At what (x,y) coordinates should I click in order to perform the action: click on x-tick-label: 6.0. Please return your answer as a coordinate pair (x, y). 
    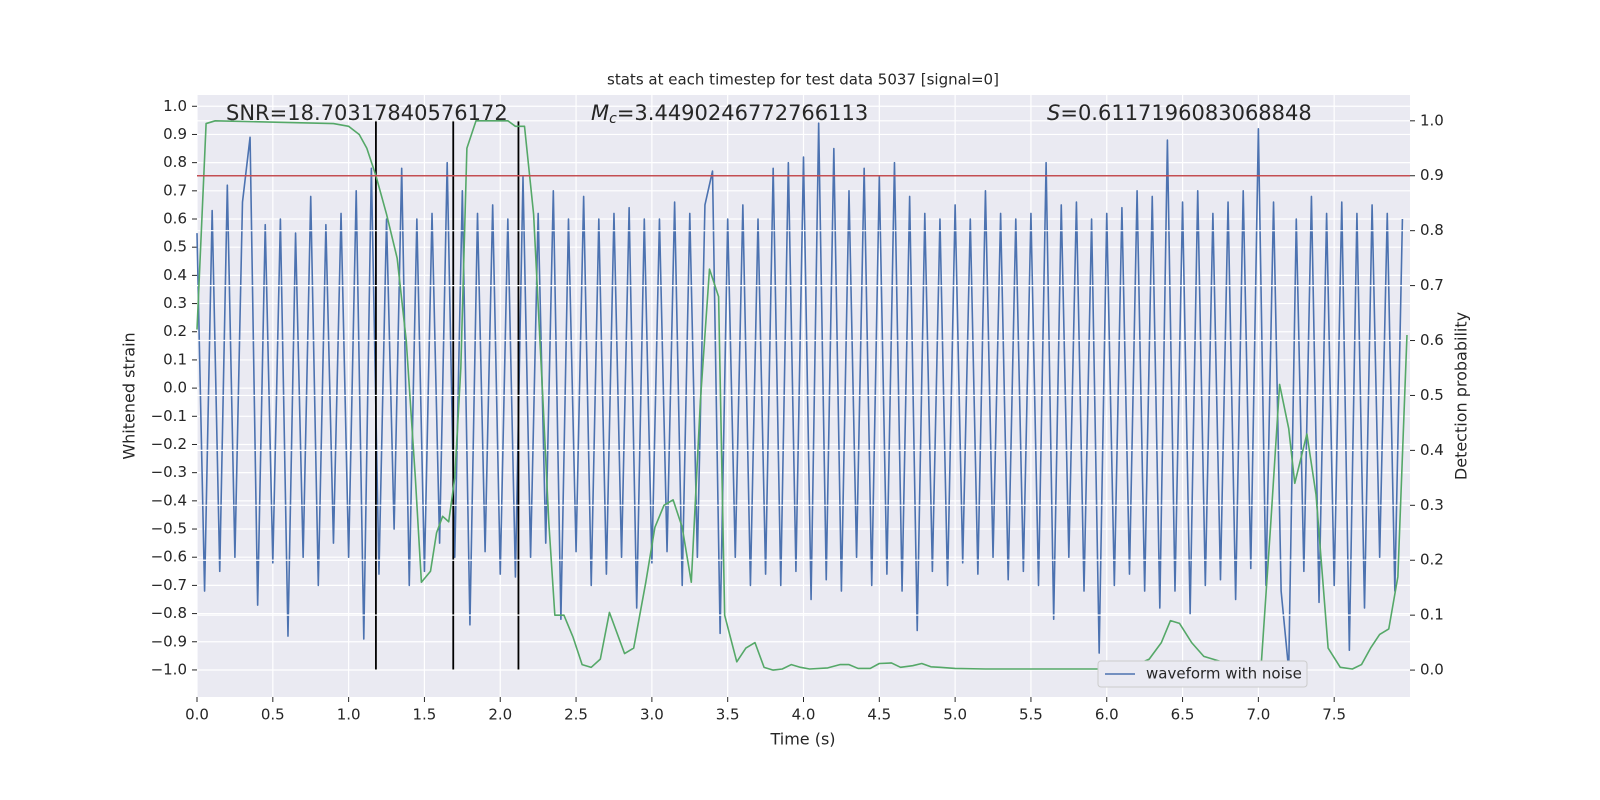
    Looking at the image, I should click on (1107, 715).